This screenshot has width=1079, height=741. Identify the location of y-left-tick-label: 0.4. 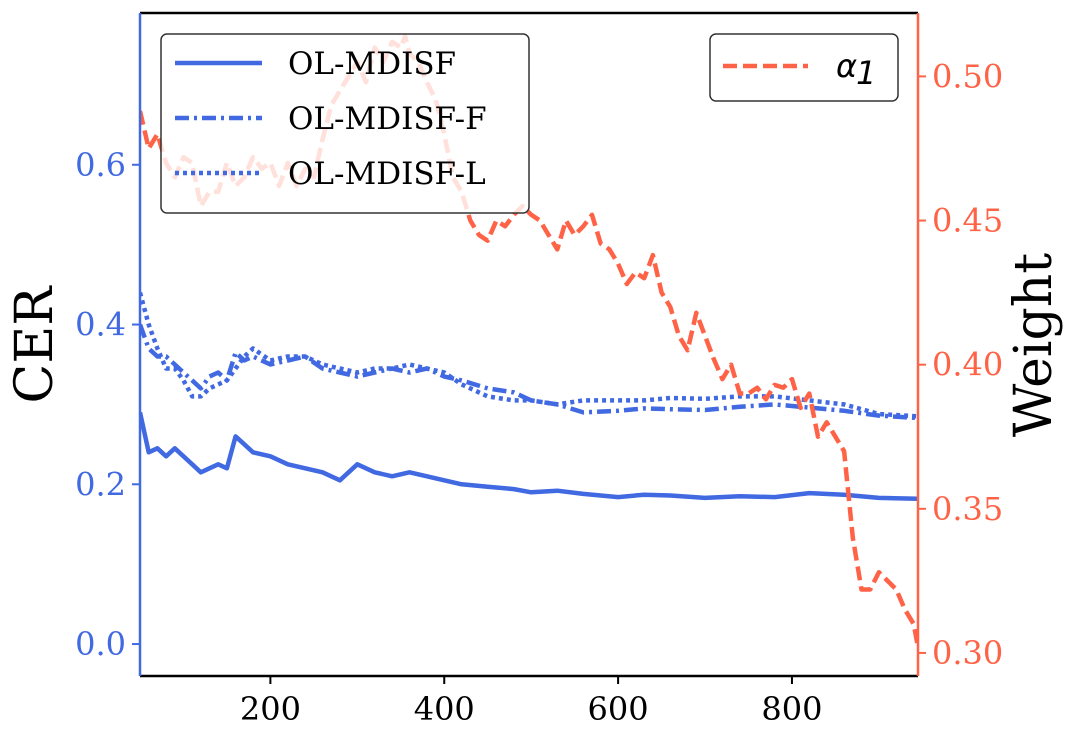
(100, 325).